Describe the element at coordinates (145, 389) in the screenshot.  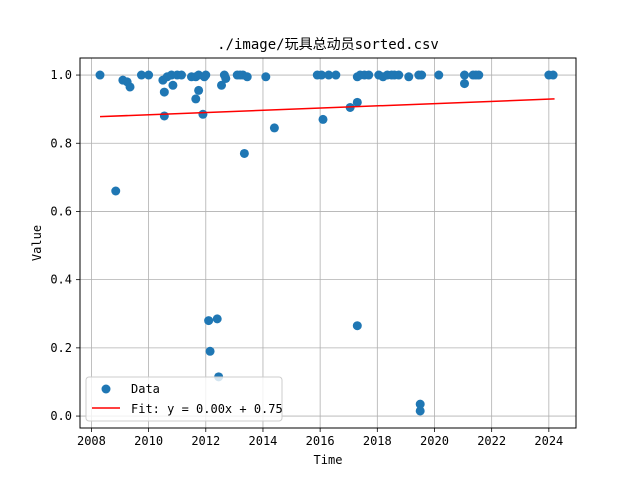
I see `legend-label-data: Data` at that location.